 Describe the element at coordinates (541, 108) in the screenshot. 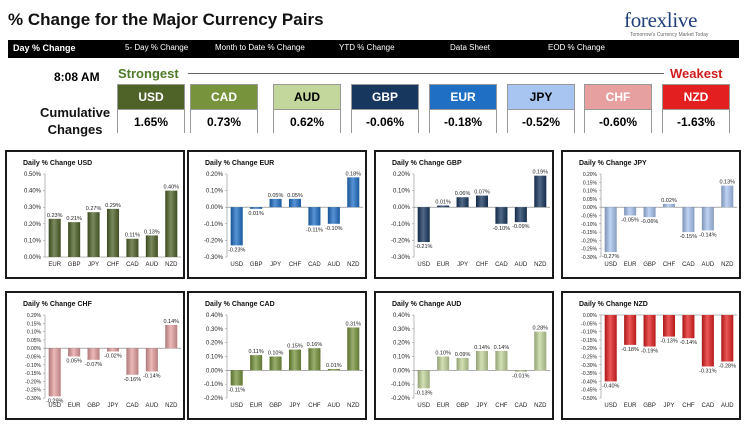

I see `currency-box-jpy: JPY -0.52%` at that location.